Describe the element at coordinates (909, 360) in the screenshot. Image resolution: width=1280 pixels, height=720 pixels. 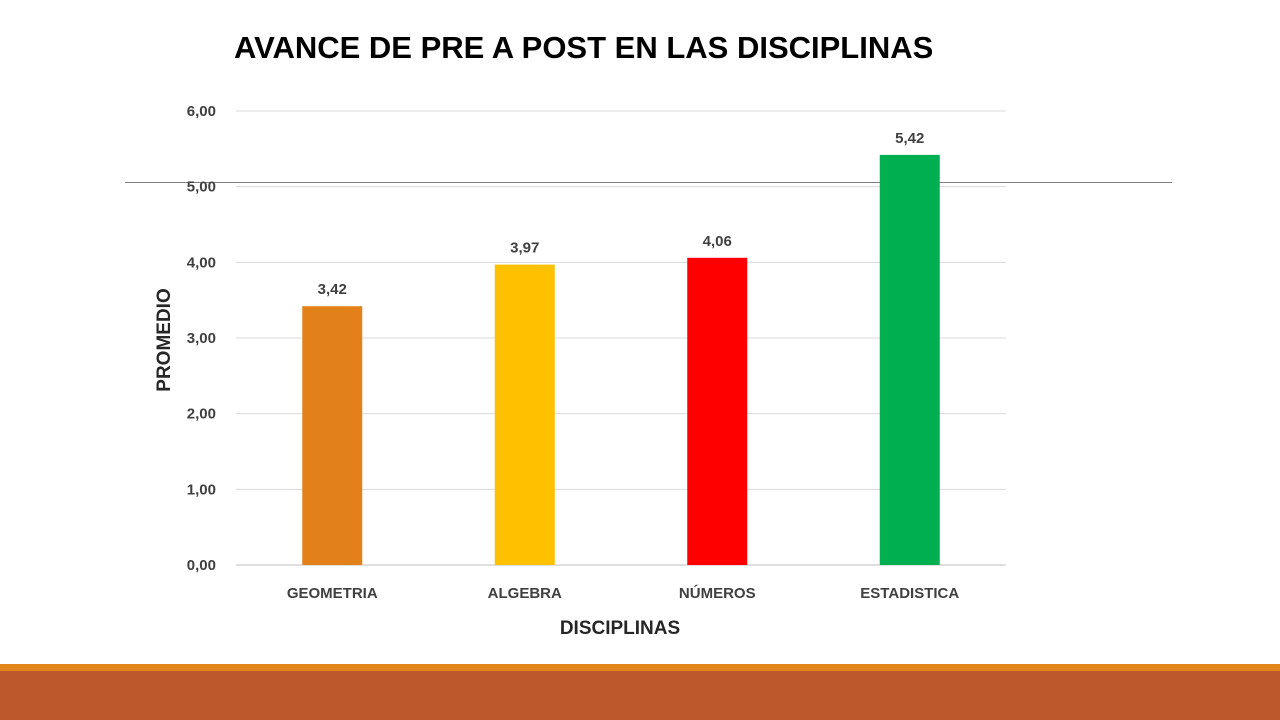
I see `bar-estadistica` at that location.